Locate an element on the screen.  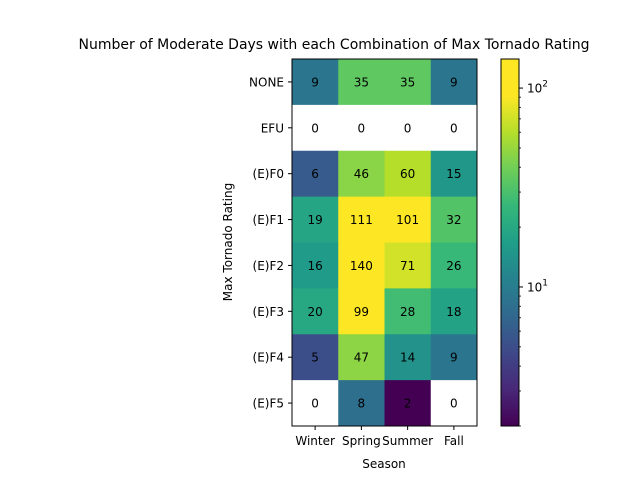
cell-value-label: 15 is located at coordinates (453, 174).